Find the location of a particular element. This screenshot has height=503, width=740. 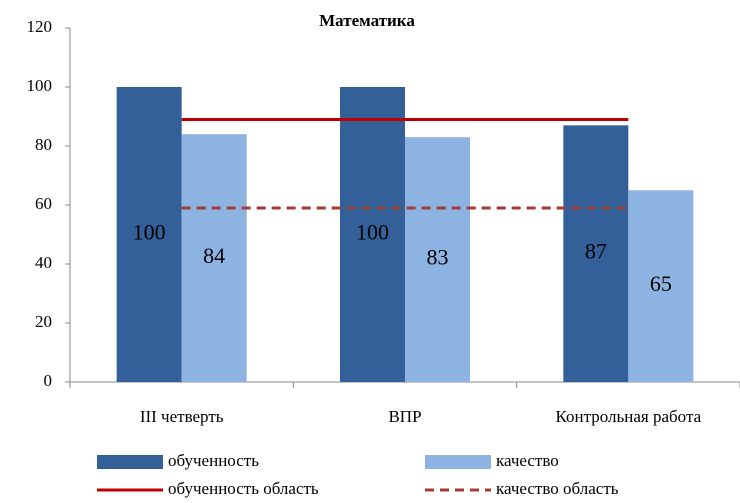

data-label: 87 is located at coordinates (596, 251).